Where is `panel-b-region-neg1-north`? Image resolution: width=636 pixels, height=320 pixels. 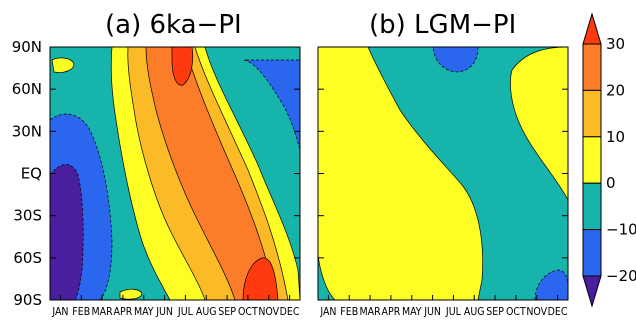
panel-b-region-neg1-north is located at coordinates (455, 60).